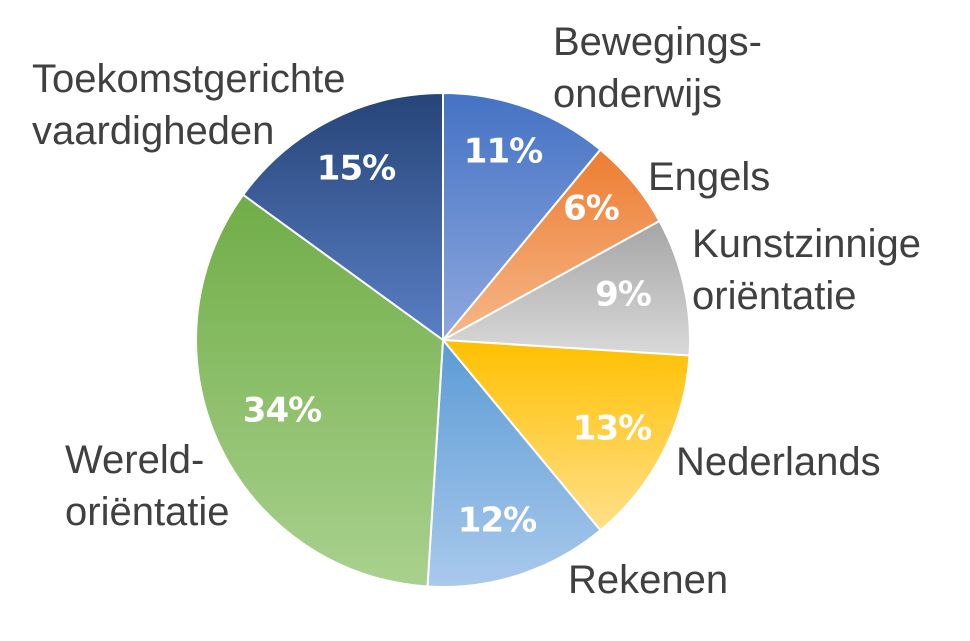  What do you see at coordinates (282, 411) in the screenshot?
I see `percentage-label: 34%` at bounding box center [282, 411].